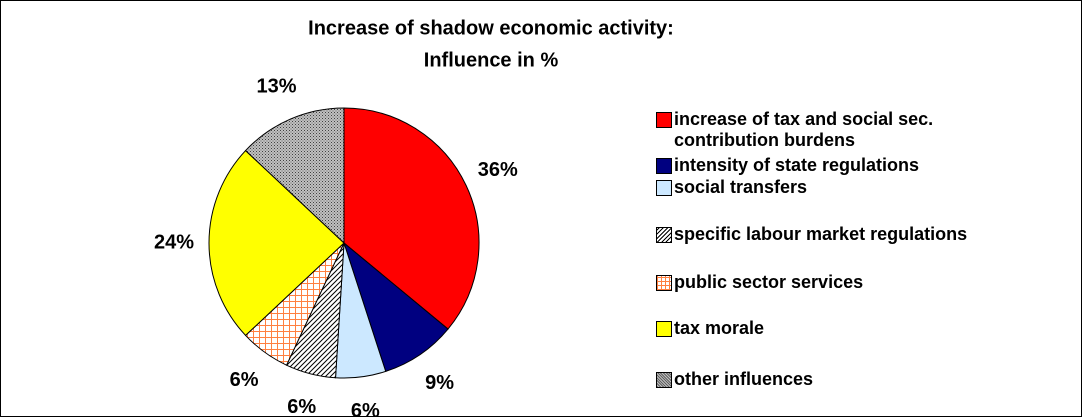 The image size is (1082, 417). Describe the element at coordinates (174, 242) in the screenshot. I see `data-label: 24%` at that location.